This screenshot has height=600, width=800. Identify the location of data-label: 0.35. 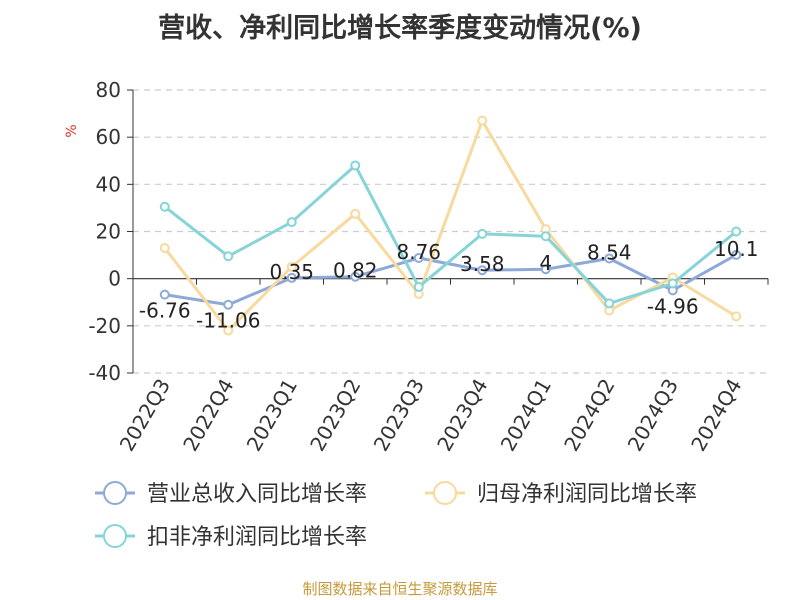
(291, 272).